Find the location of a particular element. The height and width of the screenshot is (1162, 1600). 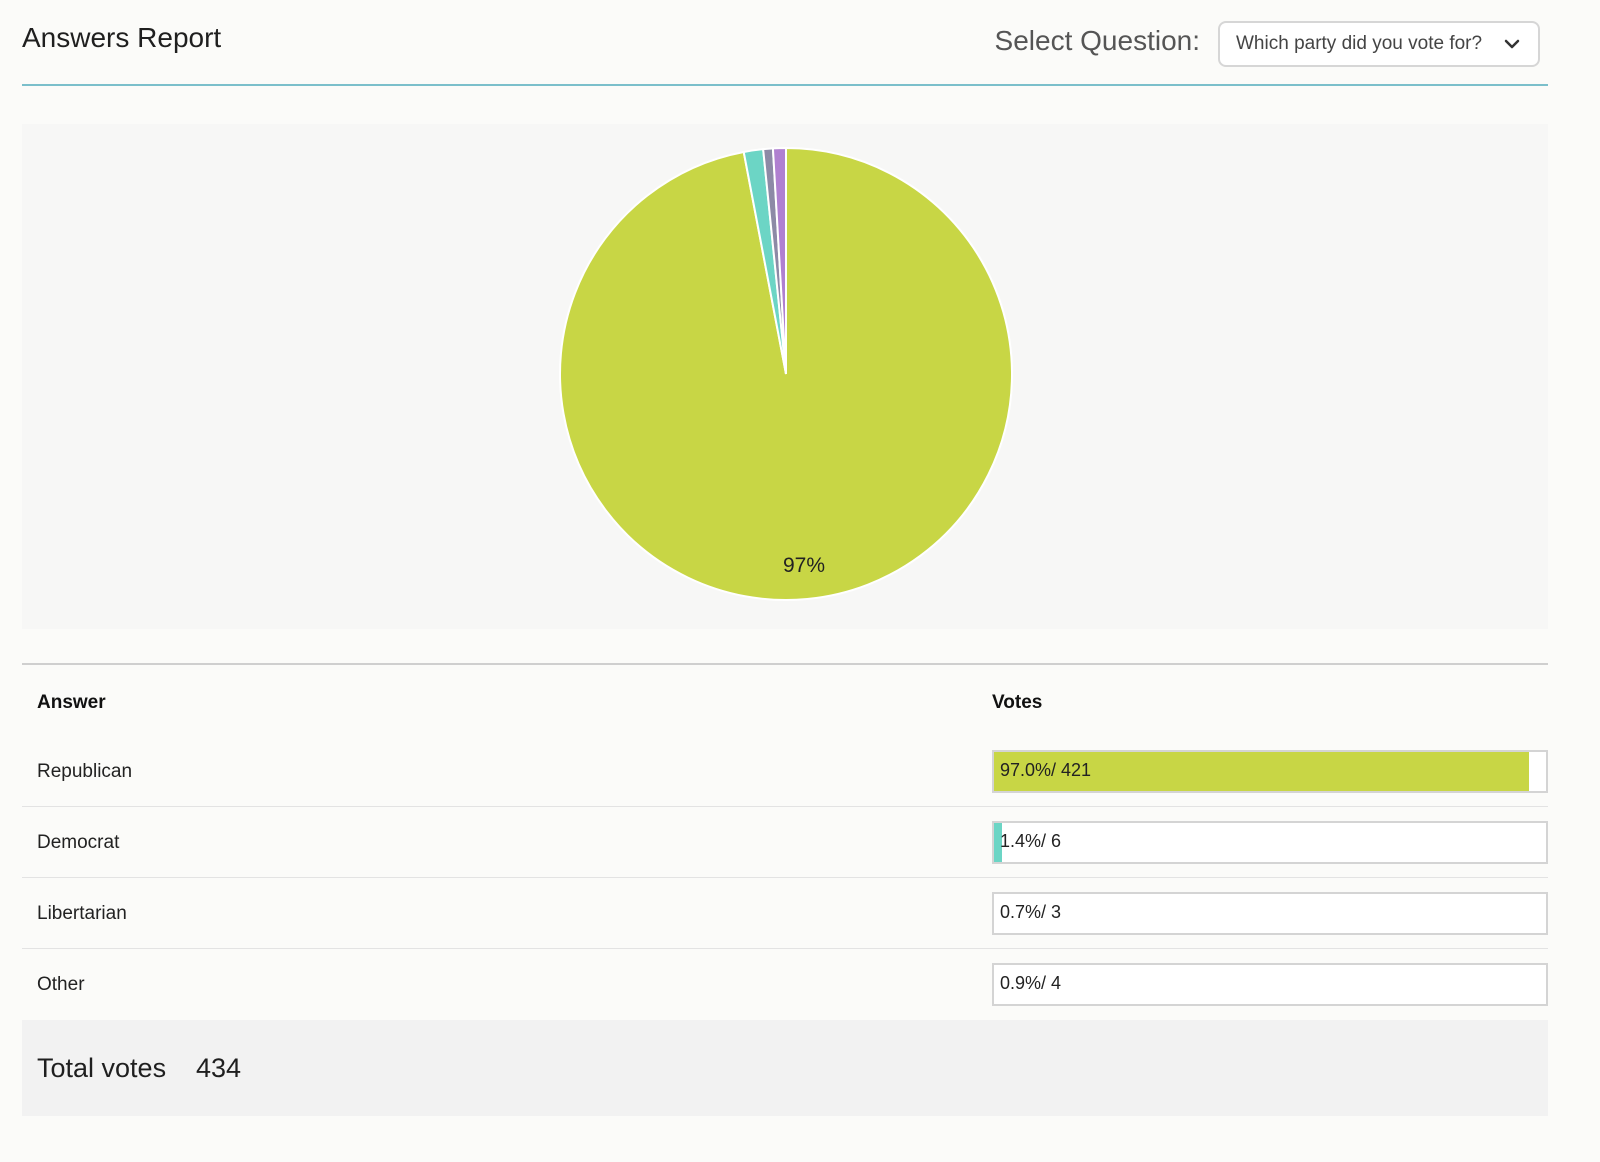

table-row: Libertarian 0.7%/ 3 is located at coordinates (785, 913).